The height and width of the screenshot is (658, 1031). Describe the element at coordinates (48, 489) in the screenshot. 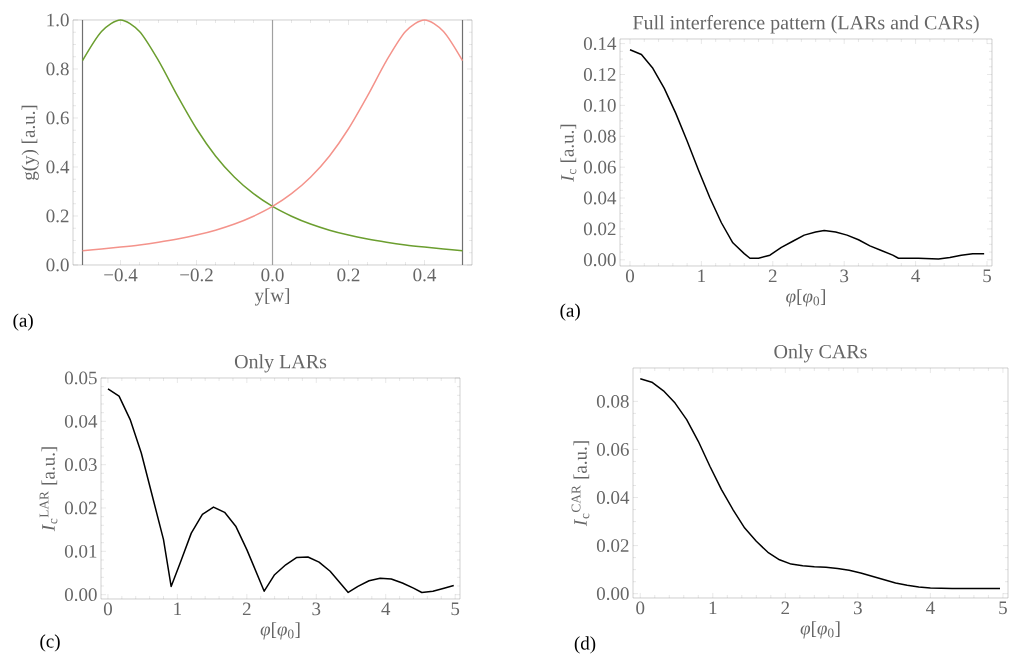

I see `y-axis-title: I$_{c}$$^{LAR}$ [a.u.]` at that location.